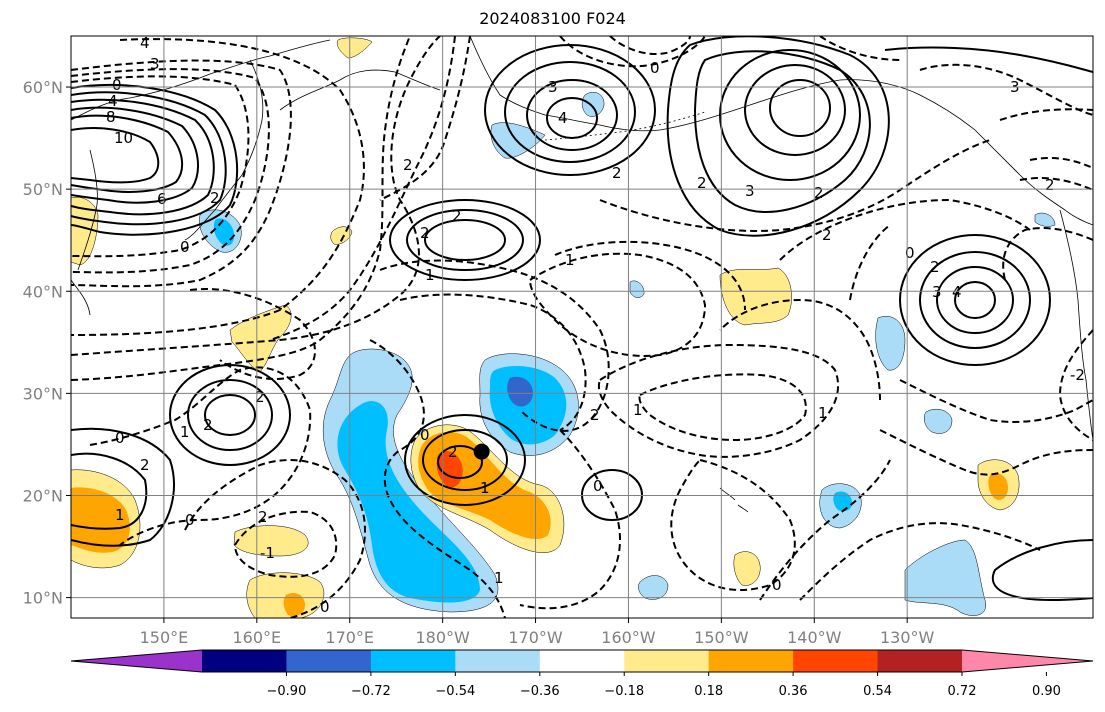  I want to click on shade-royal-blue-north, so click(520, 391).